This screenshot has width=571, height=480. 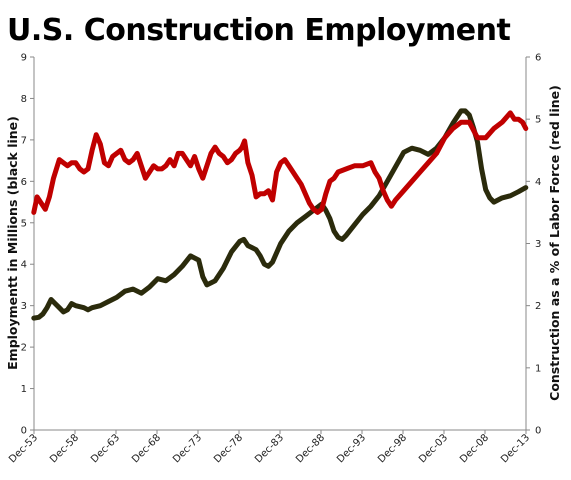 What do you see at coordinates (24, 223) in the screenshot?
I see `left-tick-label: 5` at bounding box center [24, 223].